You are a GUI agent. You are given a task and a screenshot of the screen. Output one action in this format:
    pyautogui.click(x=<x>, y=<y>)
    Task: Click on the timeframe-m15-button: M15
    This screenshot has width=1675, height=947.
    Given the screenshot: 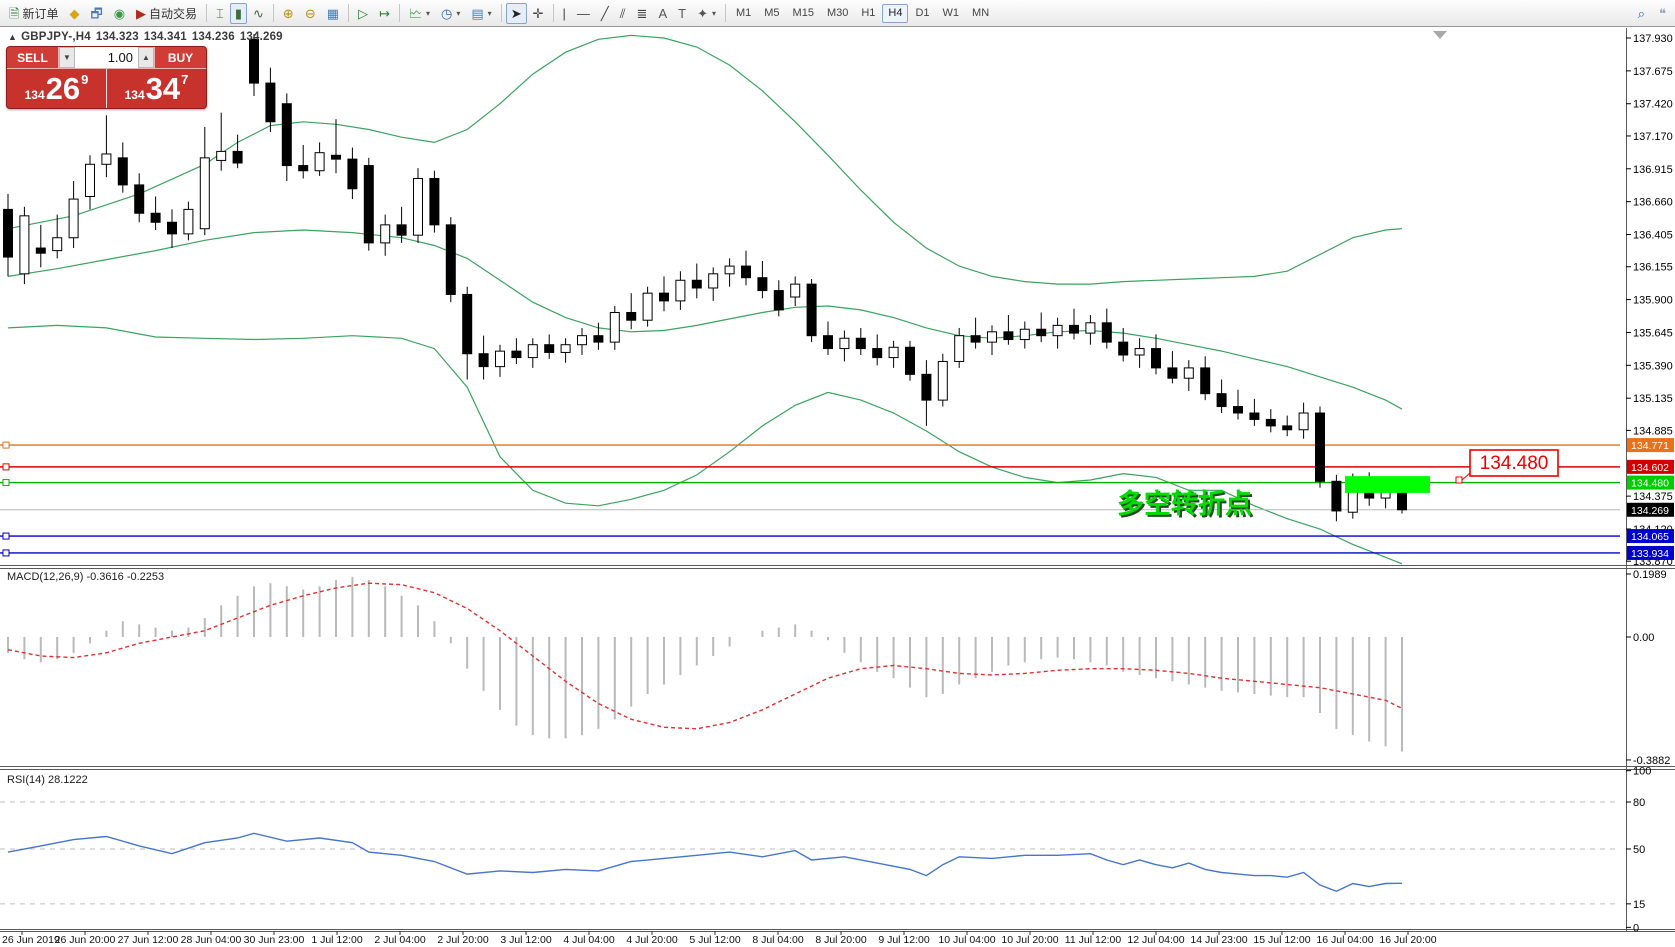 What is the action you would take?
    pyautogui.click(x=803, y=13)
    